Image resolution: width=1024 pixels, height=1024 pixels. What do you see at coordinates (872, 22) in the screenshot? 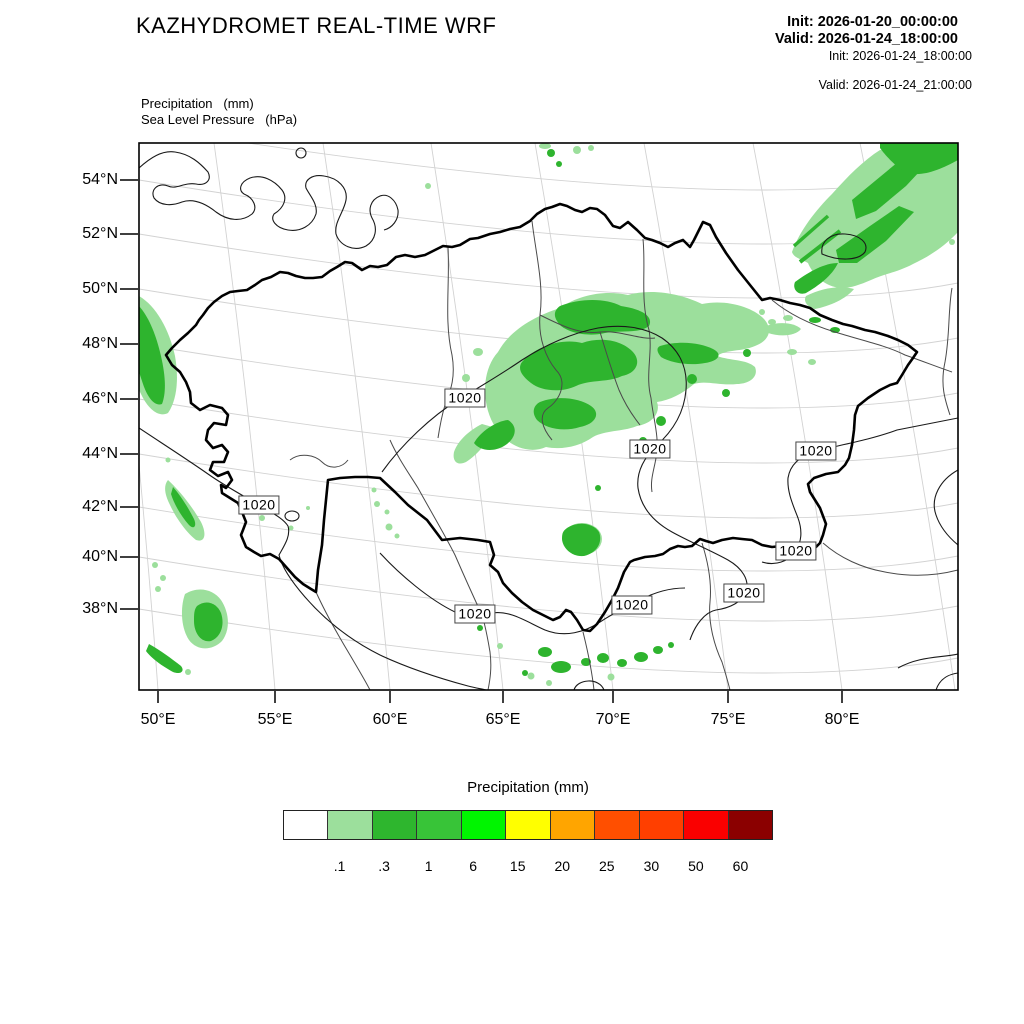
I see `init-time-bold: Init: 2026-01-20_00:00:00` at bounding box center [872, 22].